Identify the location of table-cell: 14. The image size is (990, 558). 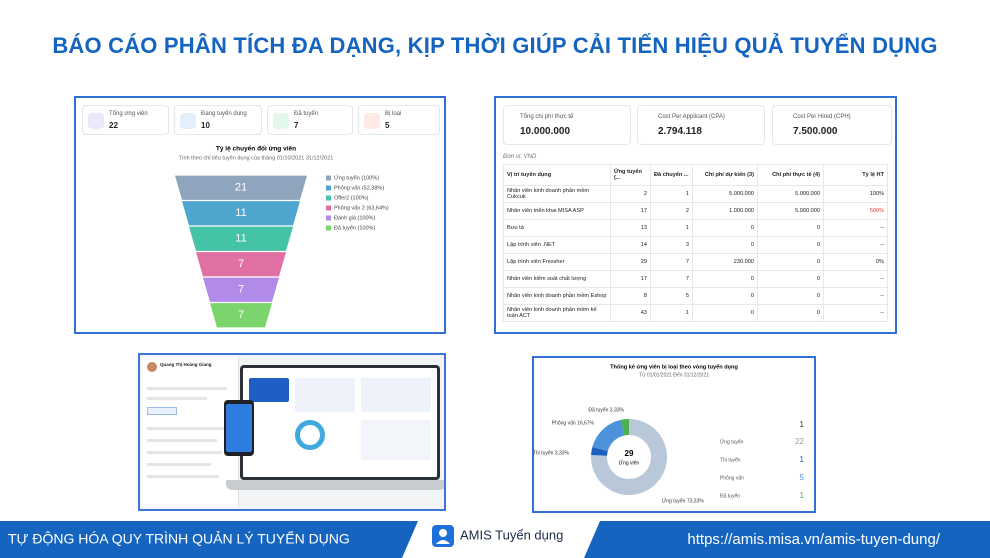
(630, 245).